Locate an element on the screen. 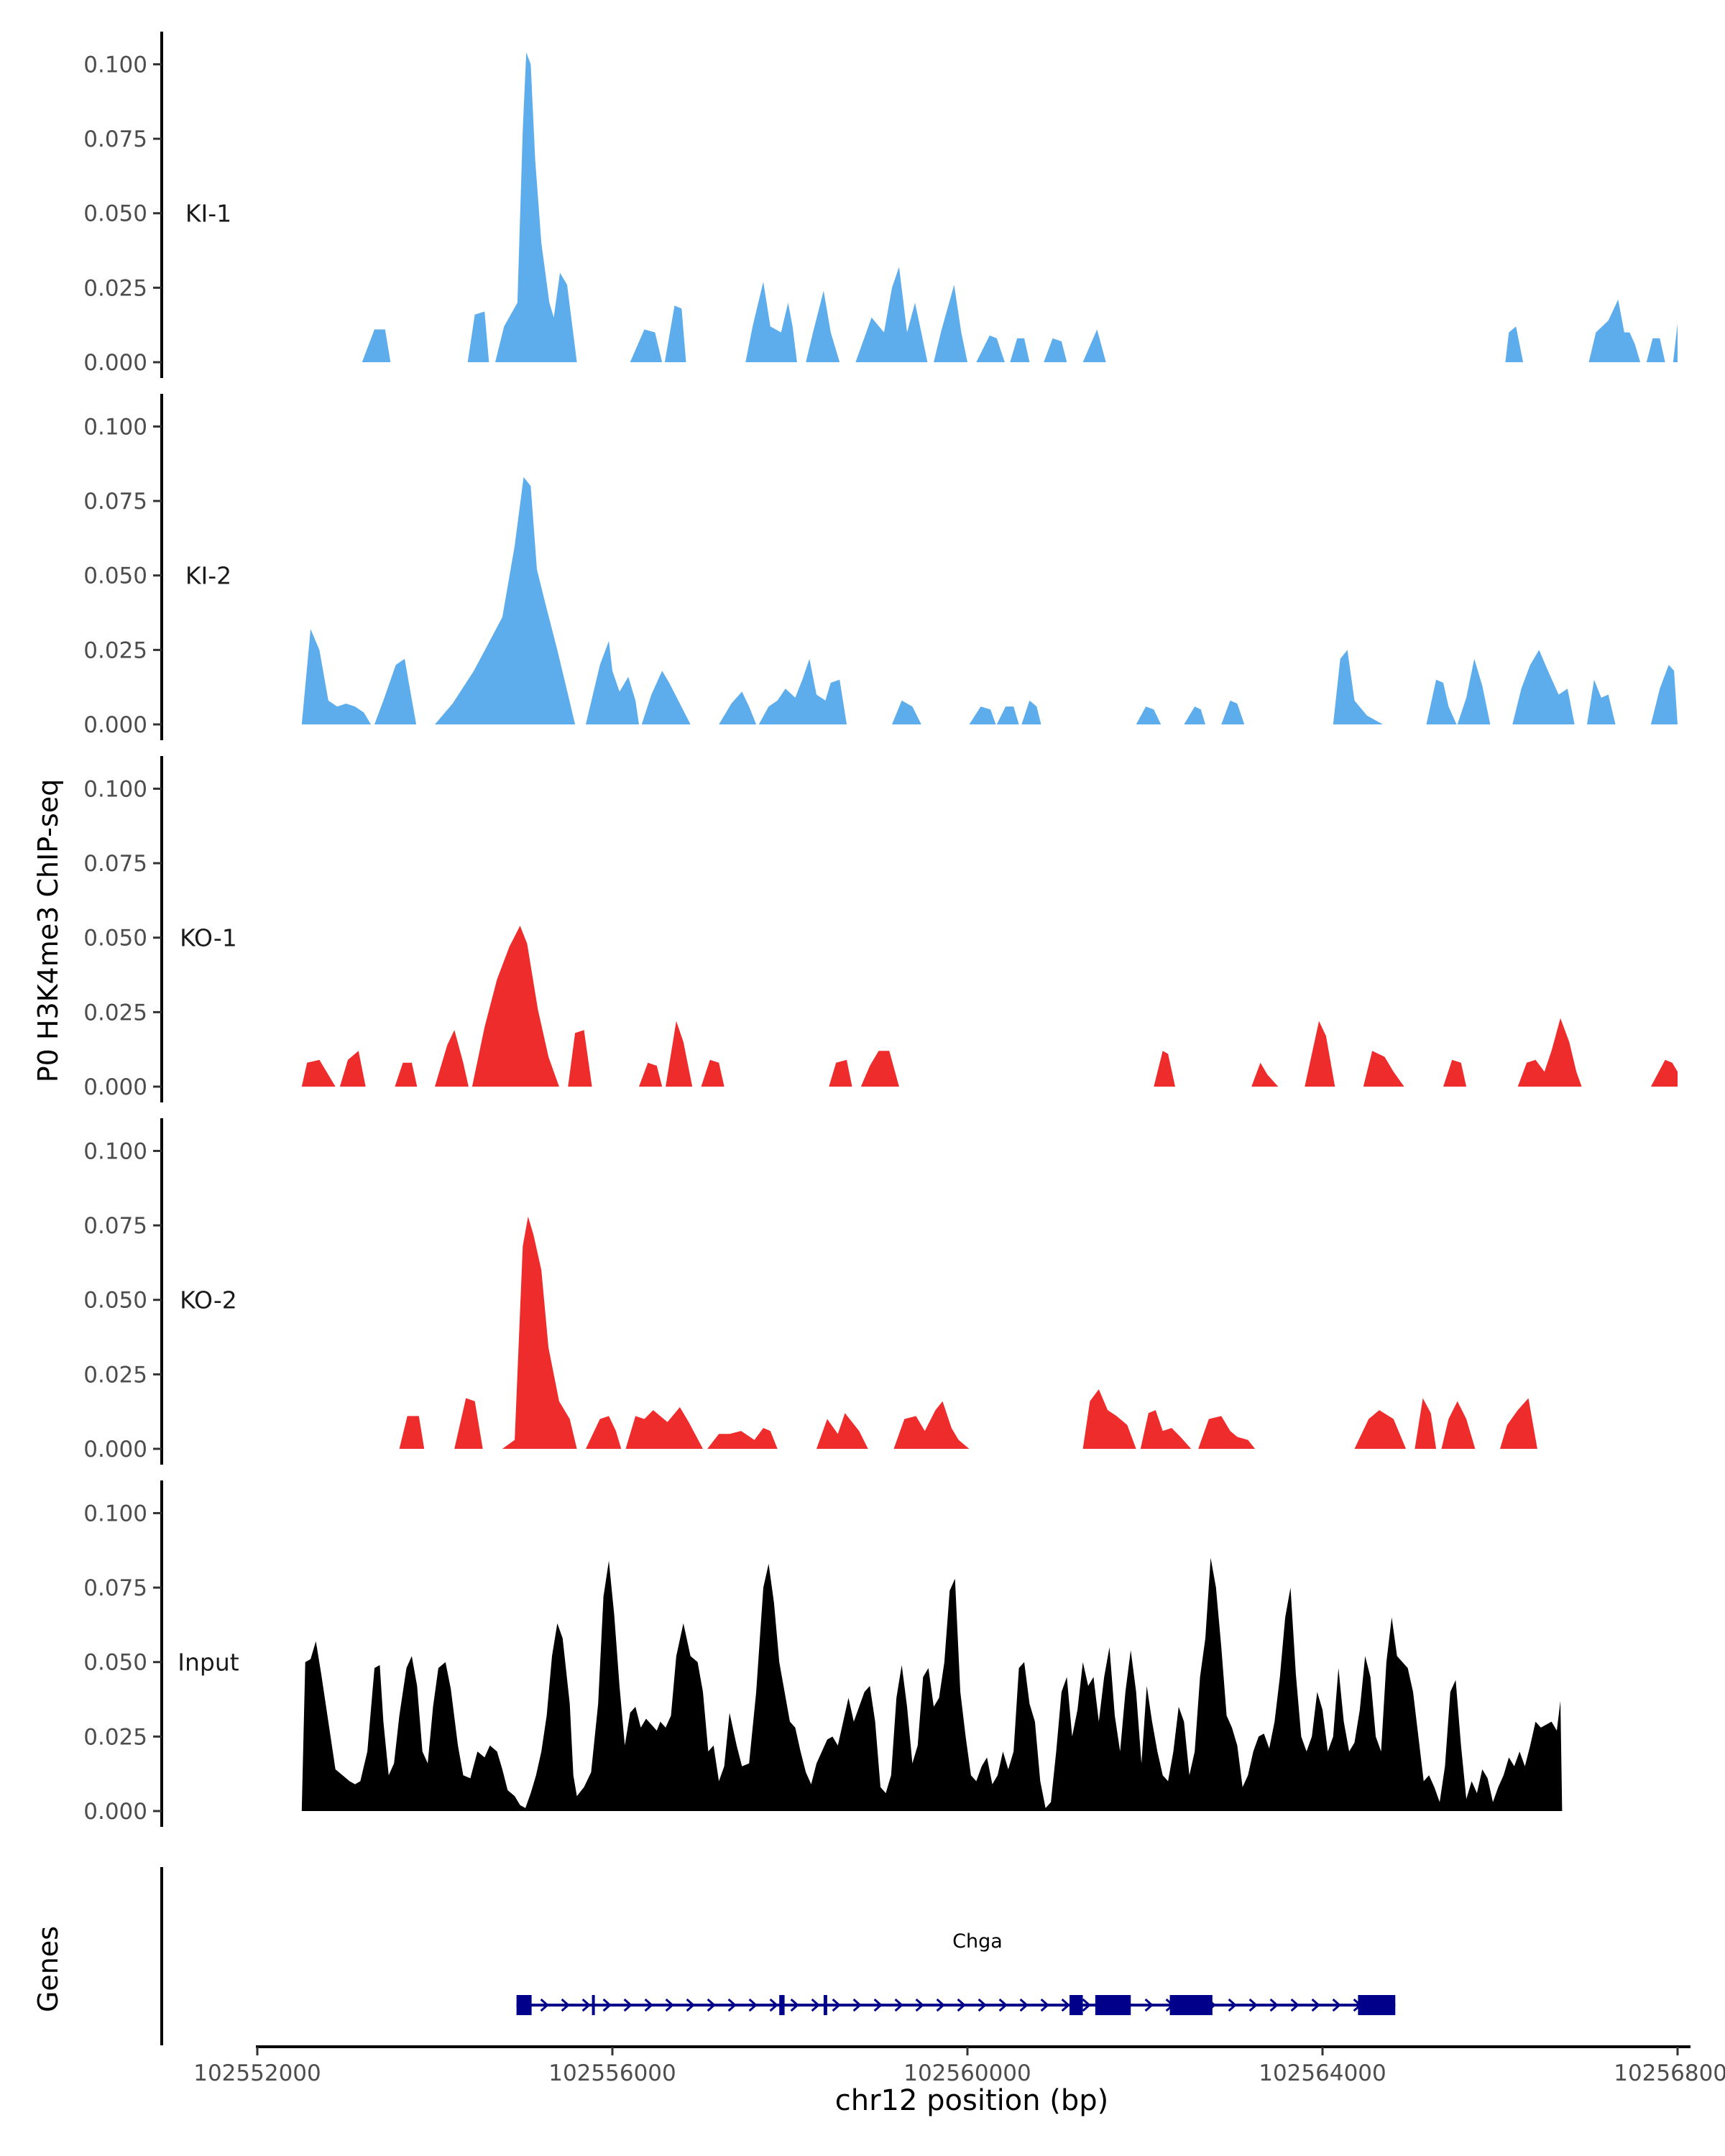 This screenshot has height=2156, width=1725. gene-name: Chga is located at coordinates (977, 1941).